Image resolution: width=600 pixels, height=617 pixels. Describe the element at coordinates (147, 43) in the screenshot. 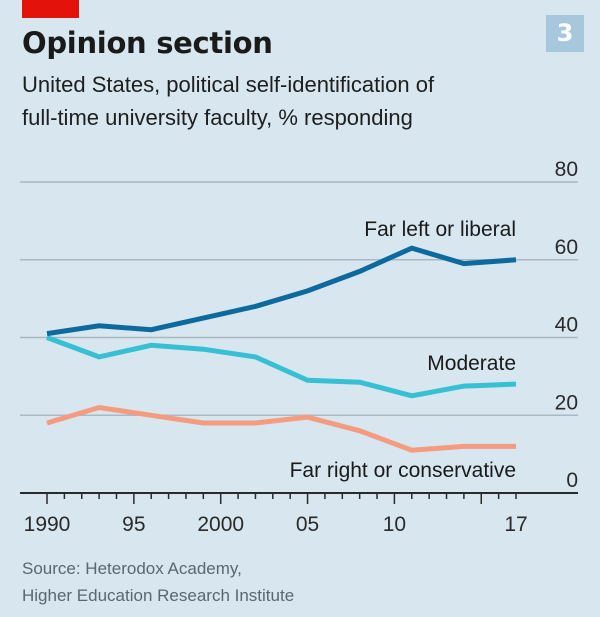

I see `chart-title: Opinion section` at that location.